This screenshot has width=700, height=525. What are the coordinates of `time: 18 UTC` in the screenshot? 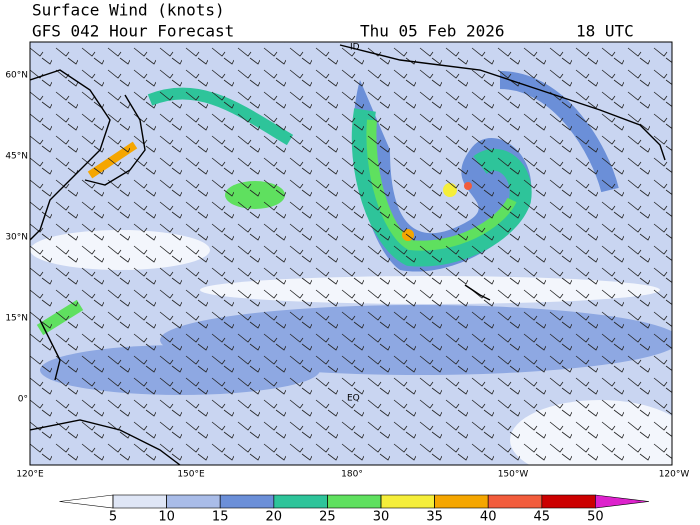 It's located at (605, 31).